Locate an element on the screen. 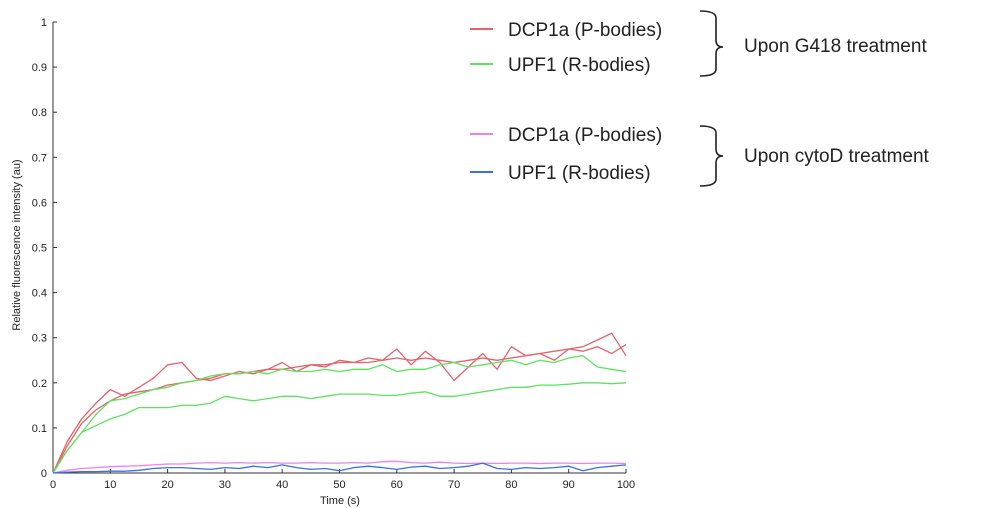  x-tick-label: 50 is located at coordinates (339, 485).